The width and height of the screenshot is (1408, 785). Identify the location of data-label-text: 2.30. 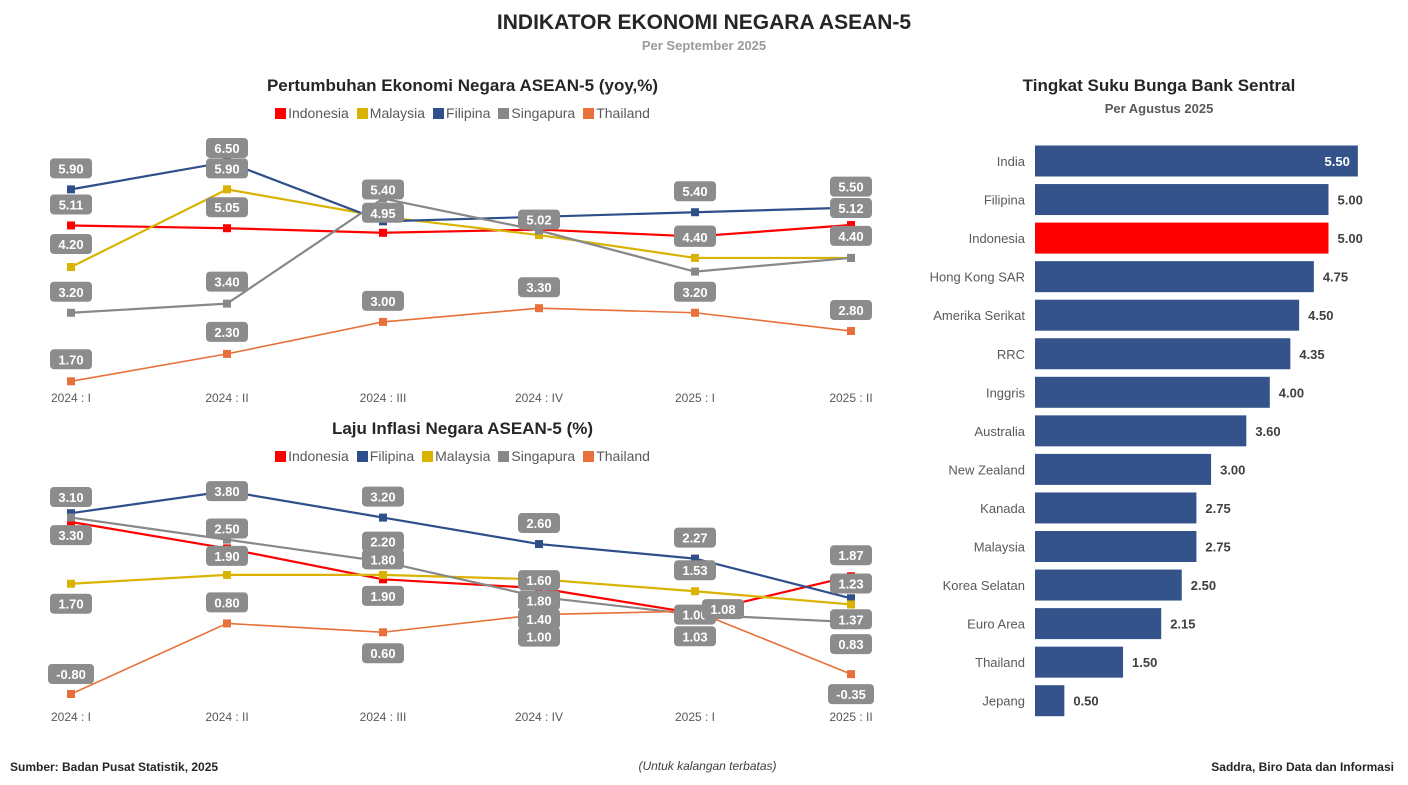
(226, 332).